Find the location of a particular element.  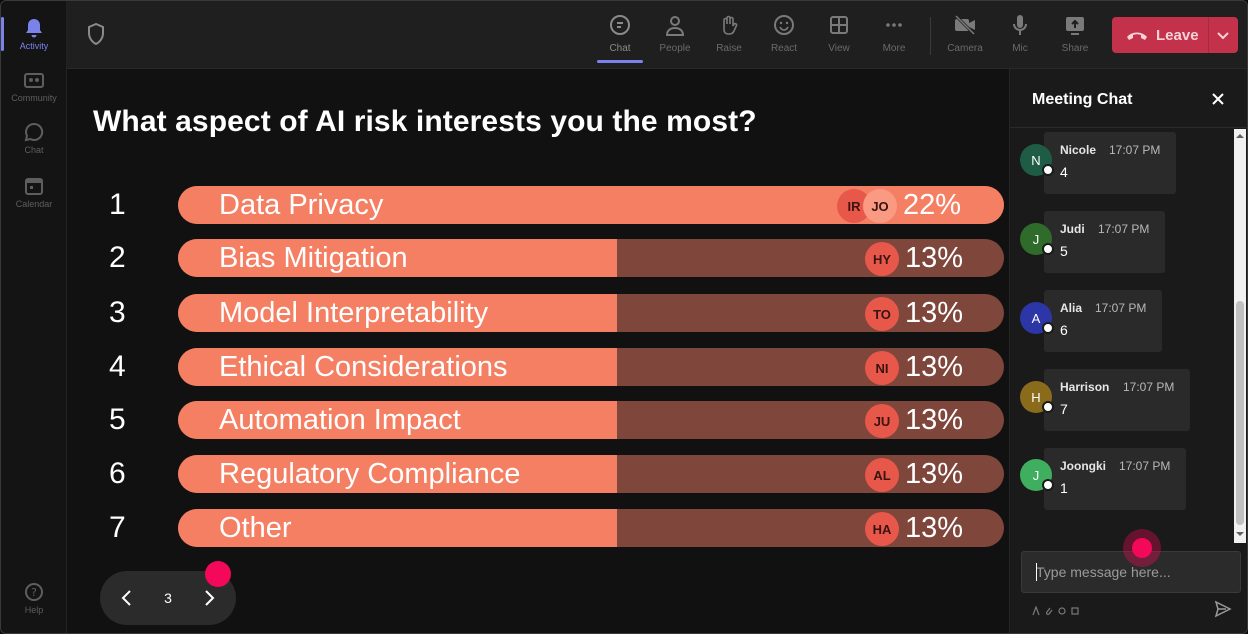

chat-message-input is located at coordinates (1131, 572).